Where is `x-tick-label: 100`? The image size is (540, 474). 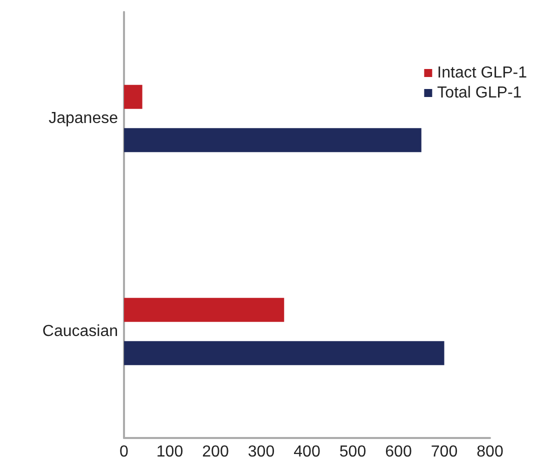 x-tick-label: 100 is located at coordinates (170, 452).